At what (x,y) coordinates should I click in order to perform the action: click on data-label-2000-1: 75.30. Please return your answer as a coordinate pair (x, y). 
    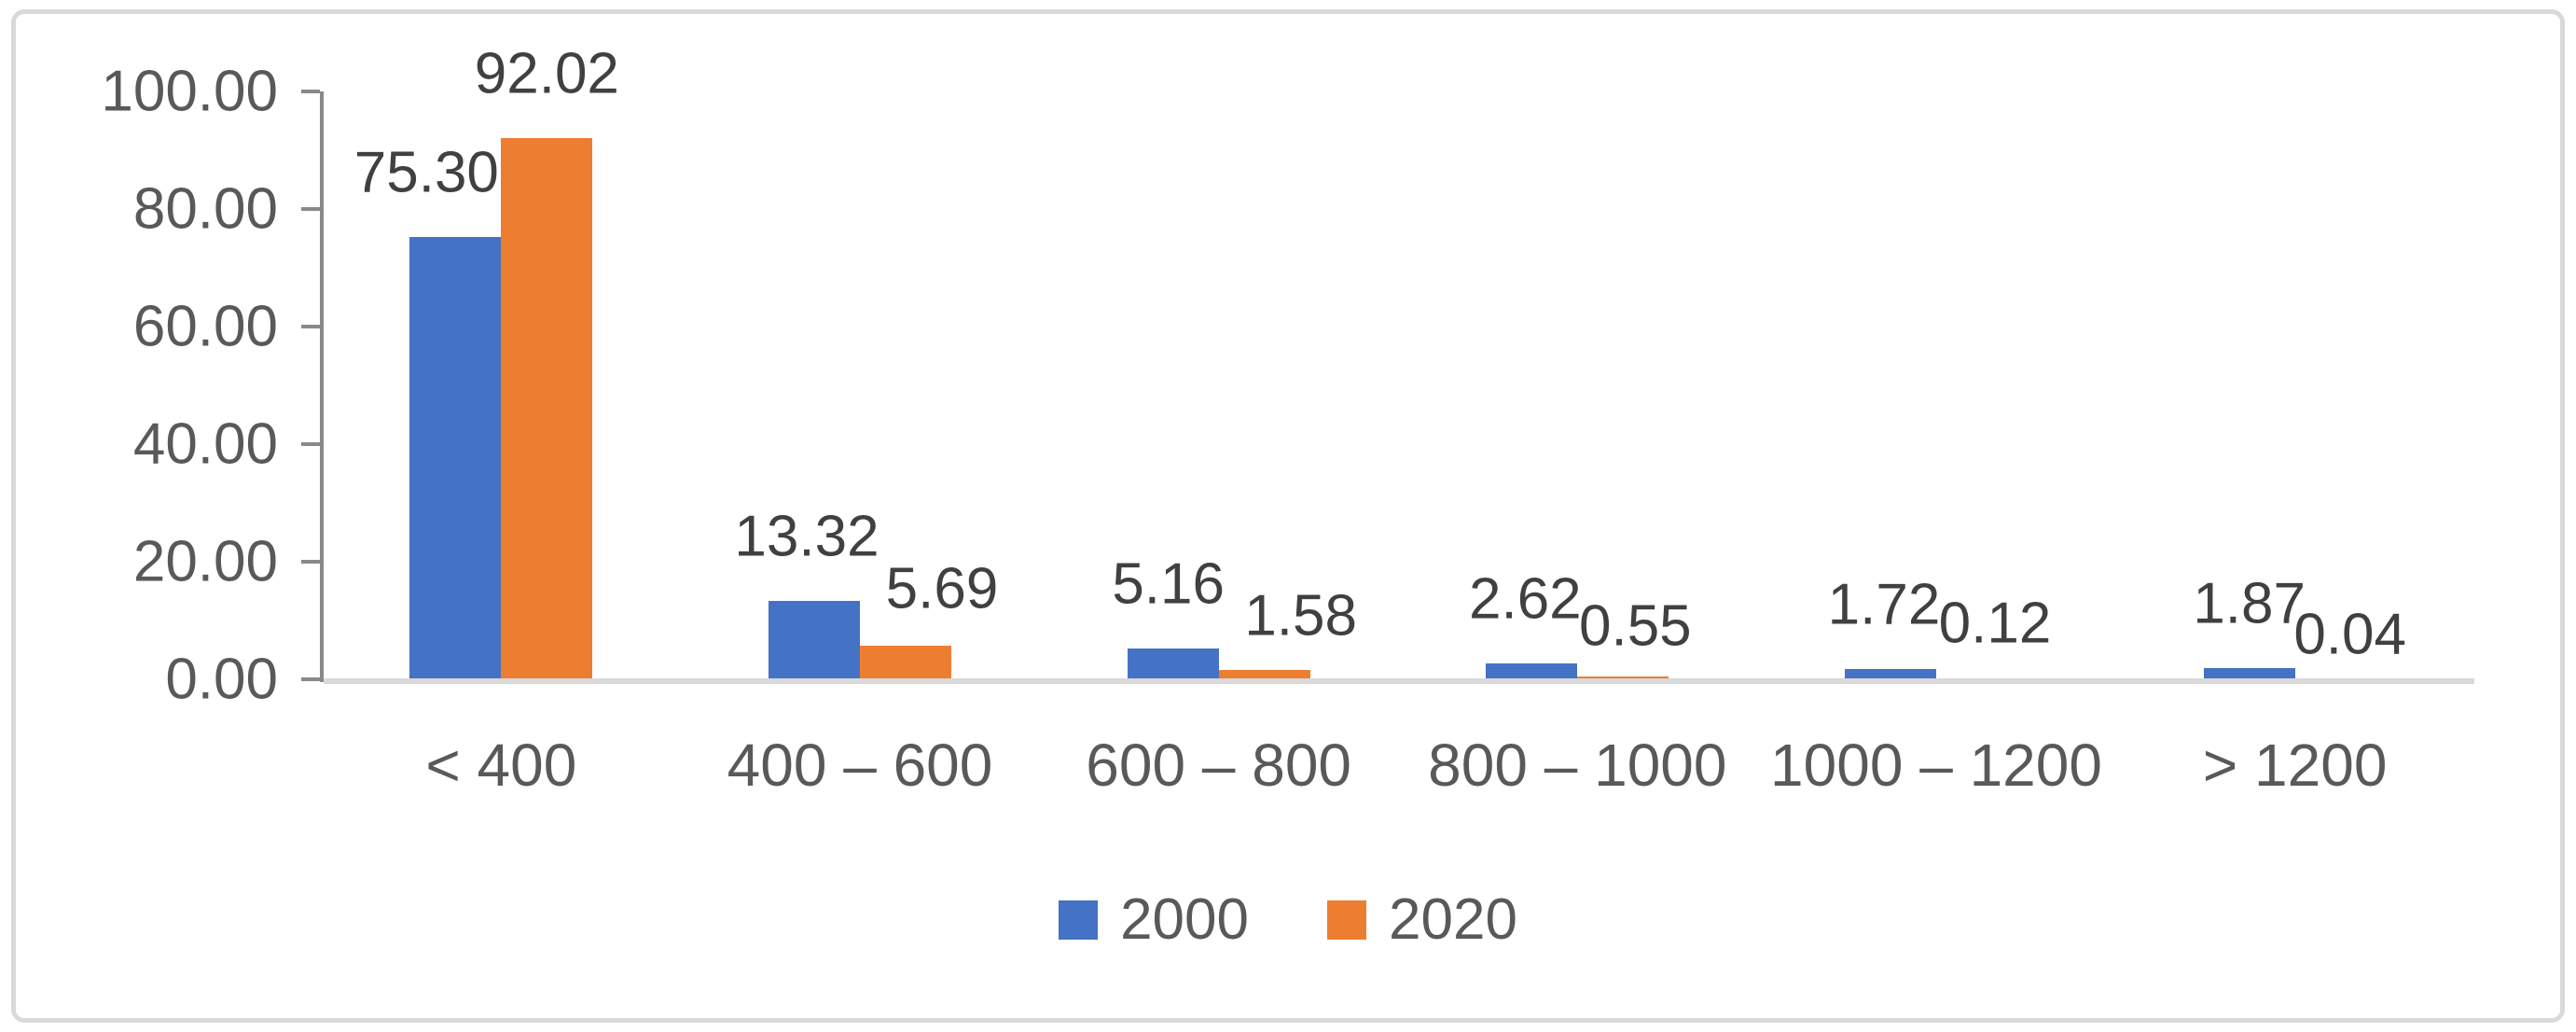
    Looking at the image, I should click on (426, 172).